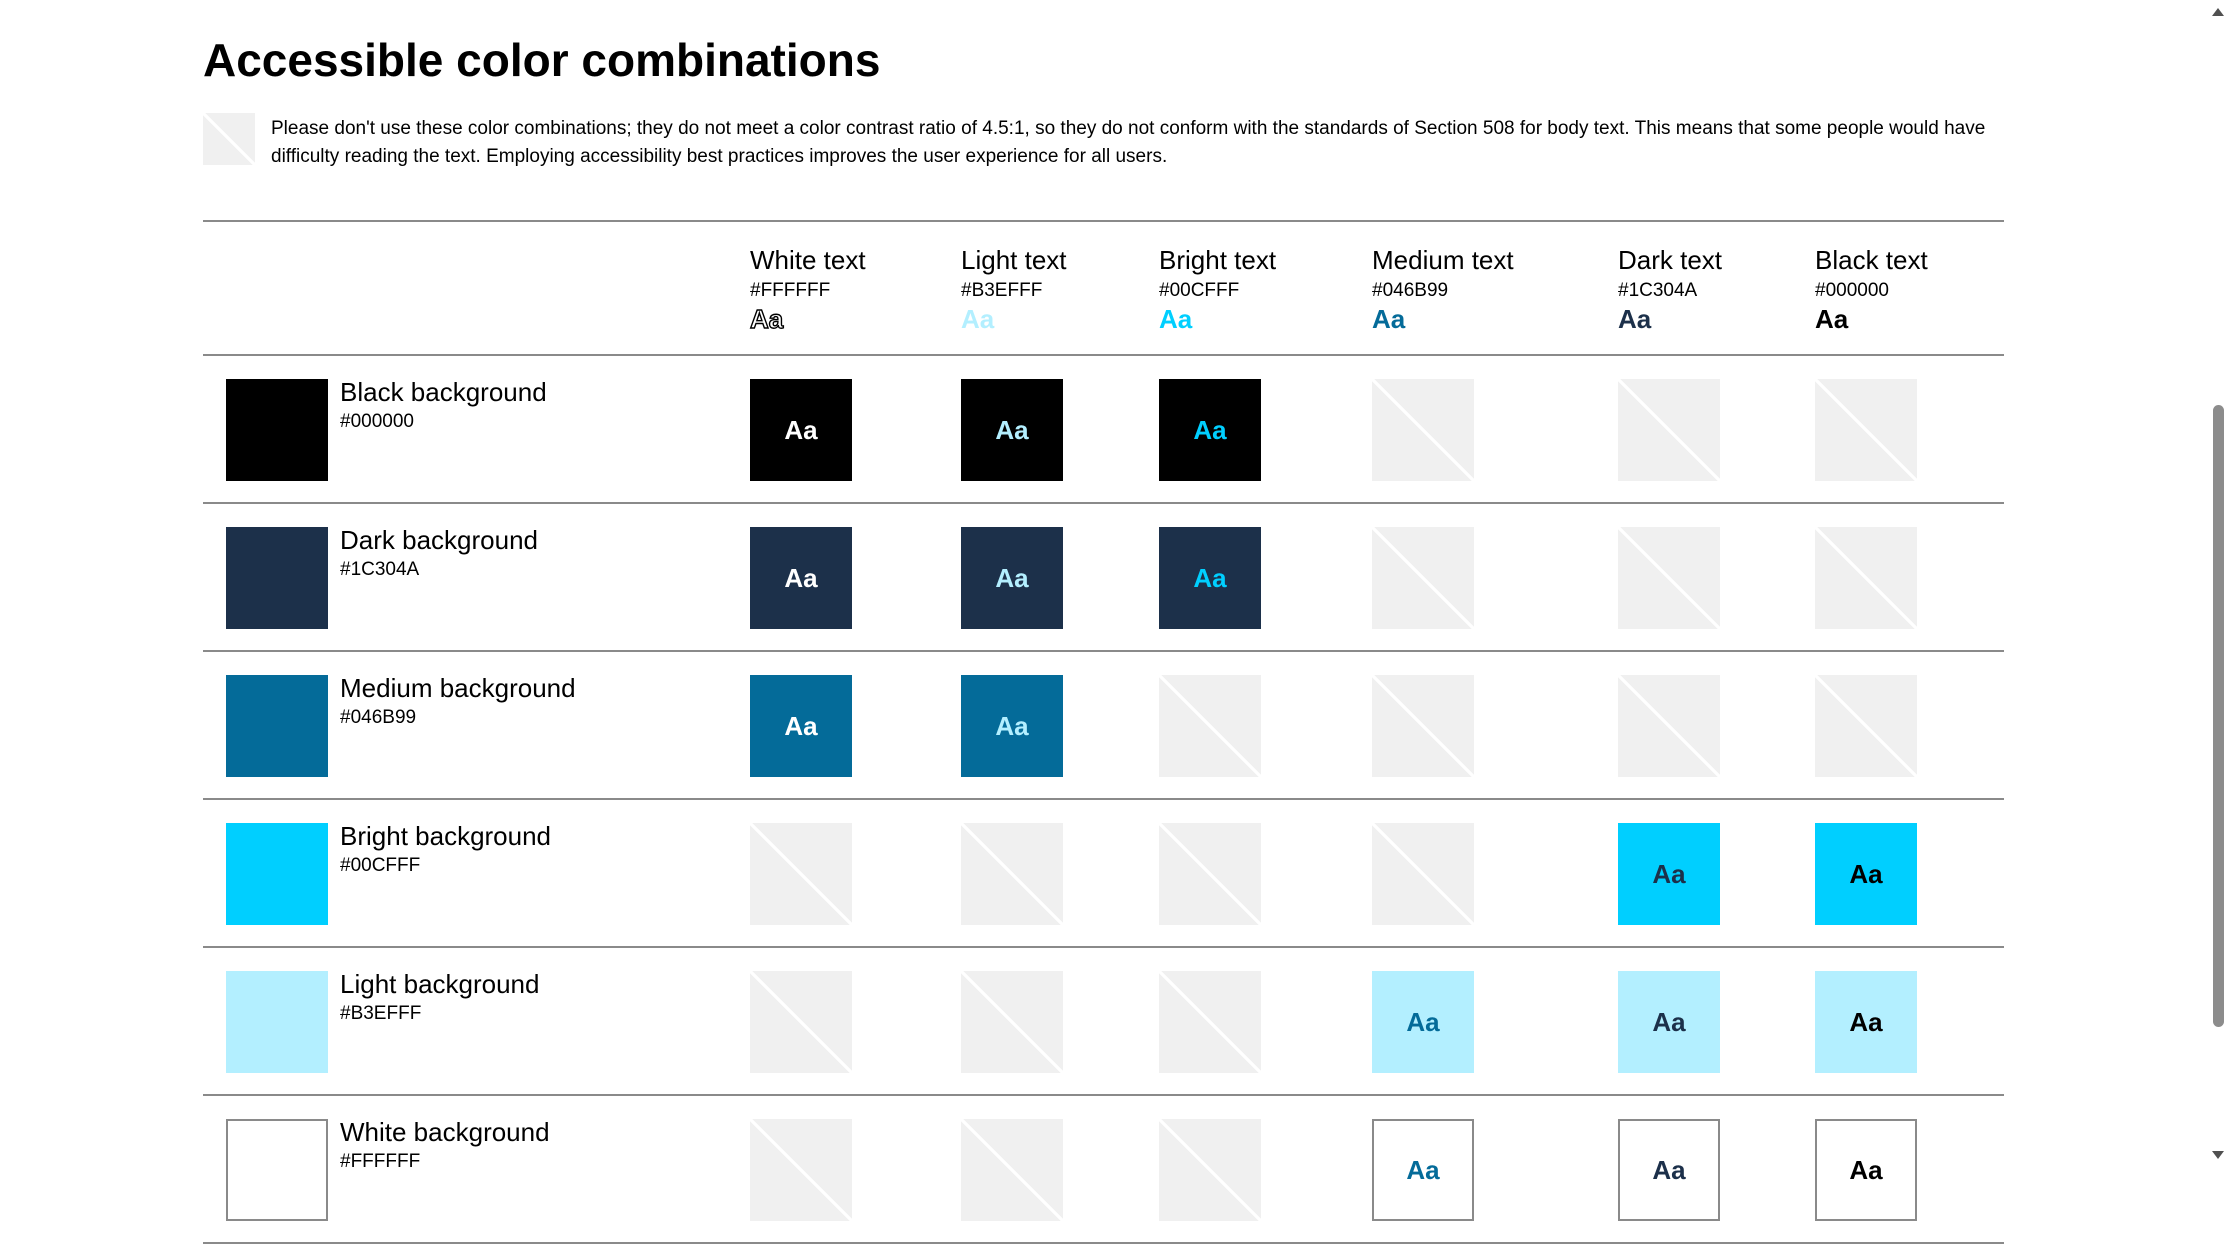 This screenshot has height=1244, width=2229. Describe the element at coordinates (443, 392) in the screenshot. I see `background-name: Black background` at that location.